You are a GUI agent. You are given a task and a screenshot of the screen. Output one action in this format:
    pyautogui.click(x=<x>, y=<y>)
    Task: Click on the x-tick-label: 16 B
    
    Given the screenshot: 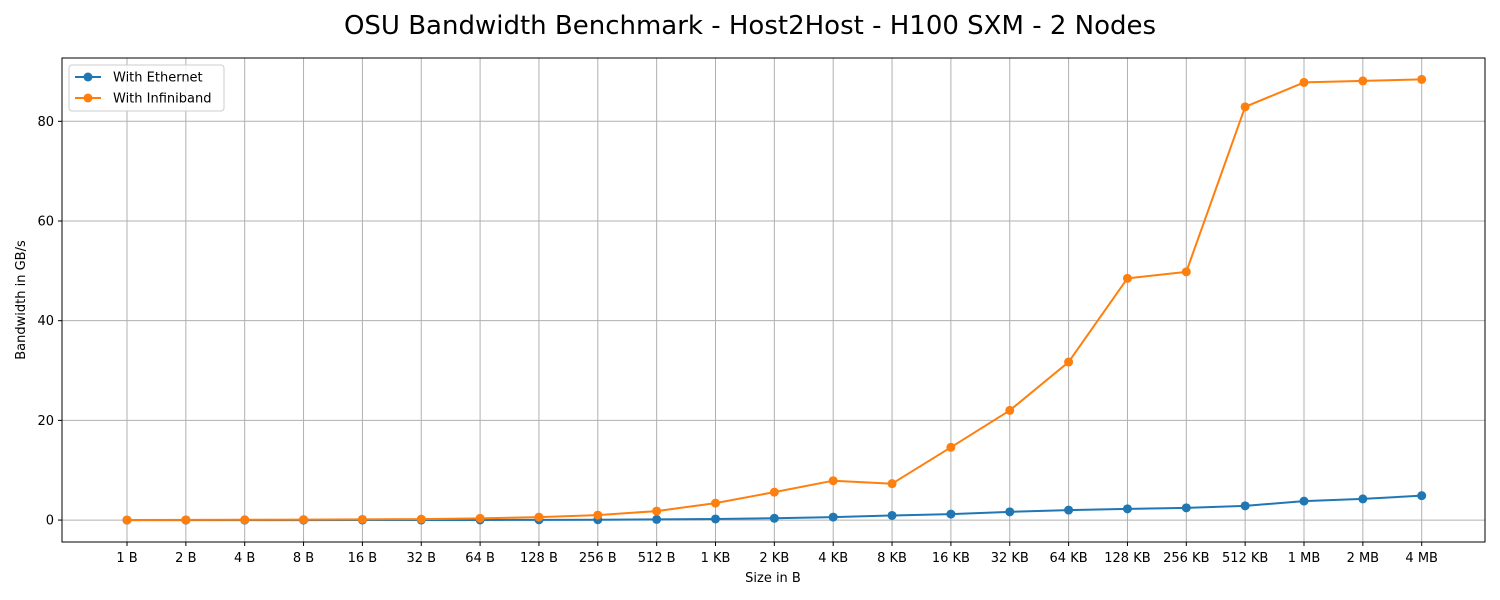 What is the action you would take?
    pyautogui.click(x=363, y=558)
    